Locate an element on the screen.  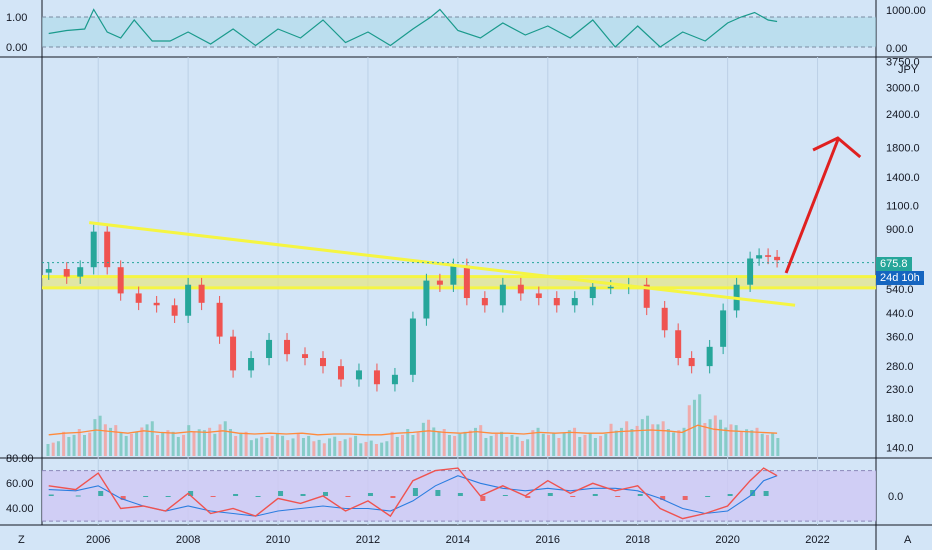
rsi-left-tick-1: 60.00 is located at coordinates (20, 484).